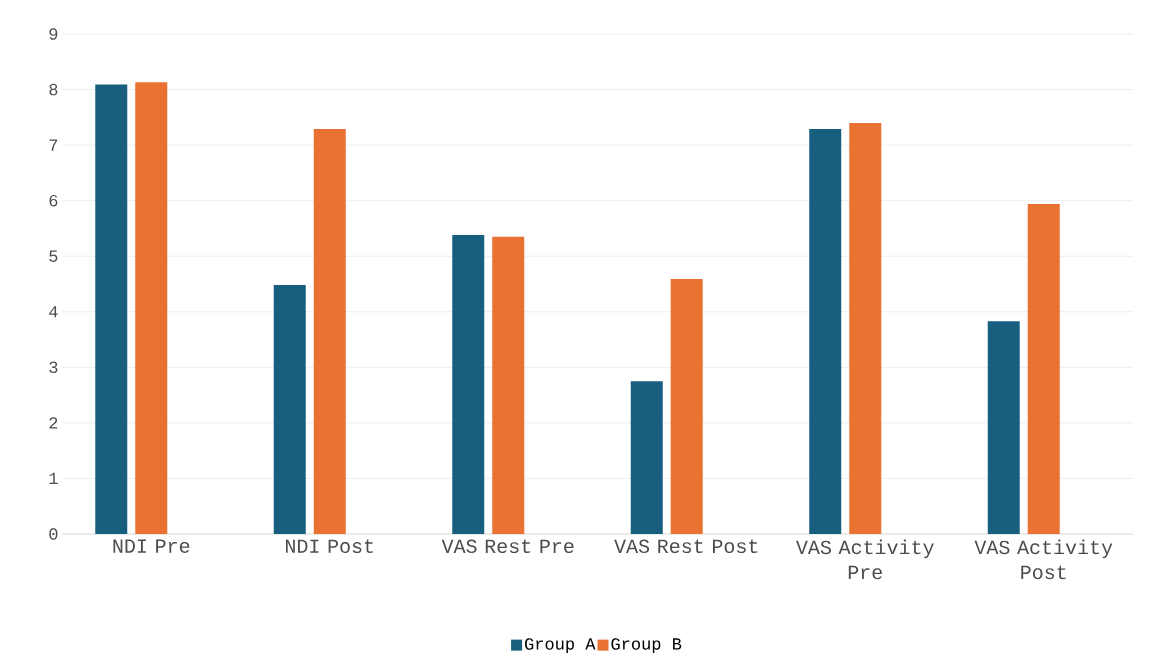  I want to click on y-tick-label: 7, so click(53, 145).